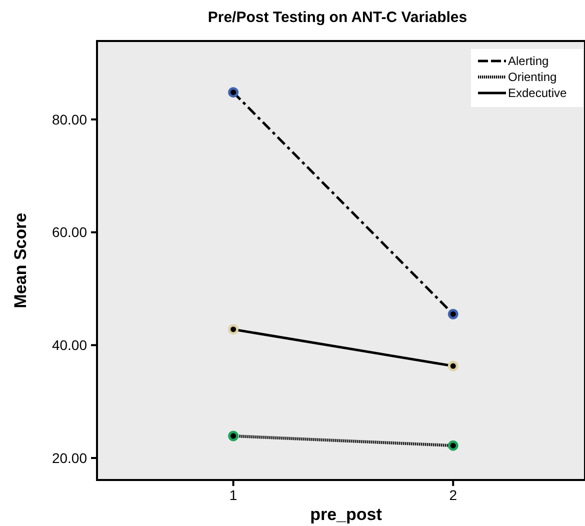 The image size is (585, 526). Describe the element at coordinates (70, 458) in the screenshot. I see `y-tick-label: 20.00` at that location.